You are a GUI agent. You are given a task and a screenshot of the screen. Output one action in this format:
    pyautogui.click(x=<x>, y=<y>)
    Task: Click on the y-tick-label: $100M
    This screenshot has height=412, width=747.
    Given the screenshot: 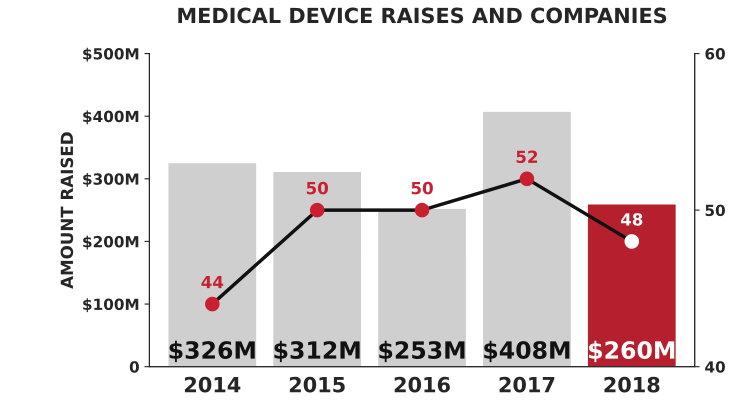 What is the action you would take?
    pyautogui.click(x=110, y=305)
    